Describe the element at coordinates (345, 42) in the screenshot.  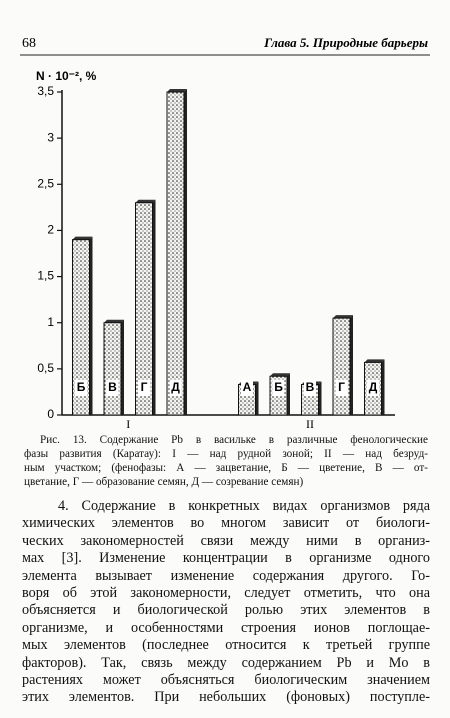
I see `running-title: Глава 5. Природные барьеры` at that location.